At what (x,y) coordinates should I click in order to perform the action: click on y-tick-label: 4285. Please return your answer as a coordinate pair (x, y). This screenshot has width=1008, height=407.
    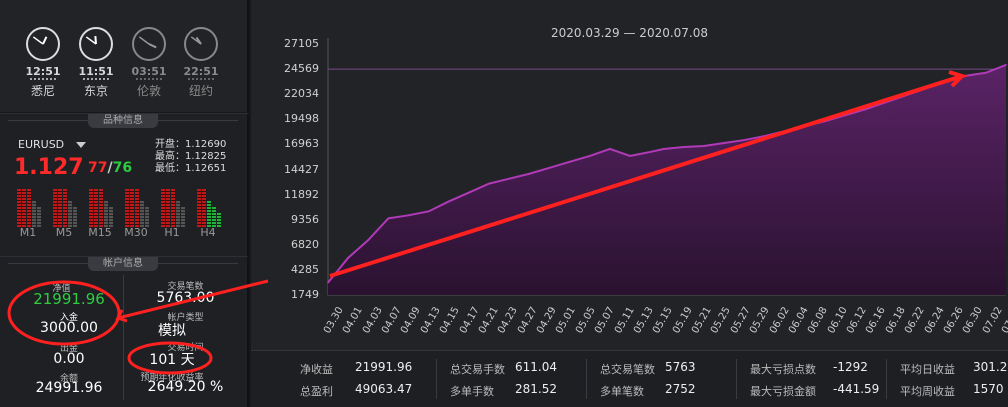
    Looking at the image, I should click on (305, 269).